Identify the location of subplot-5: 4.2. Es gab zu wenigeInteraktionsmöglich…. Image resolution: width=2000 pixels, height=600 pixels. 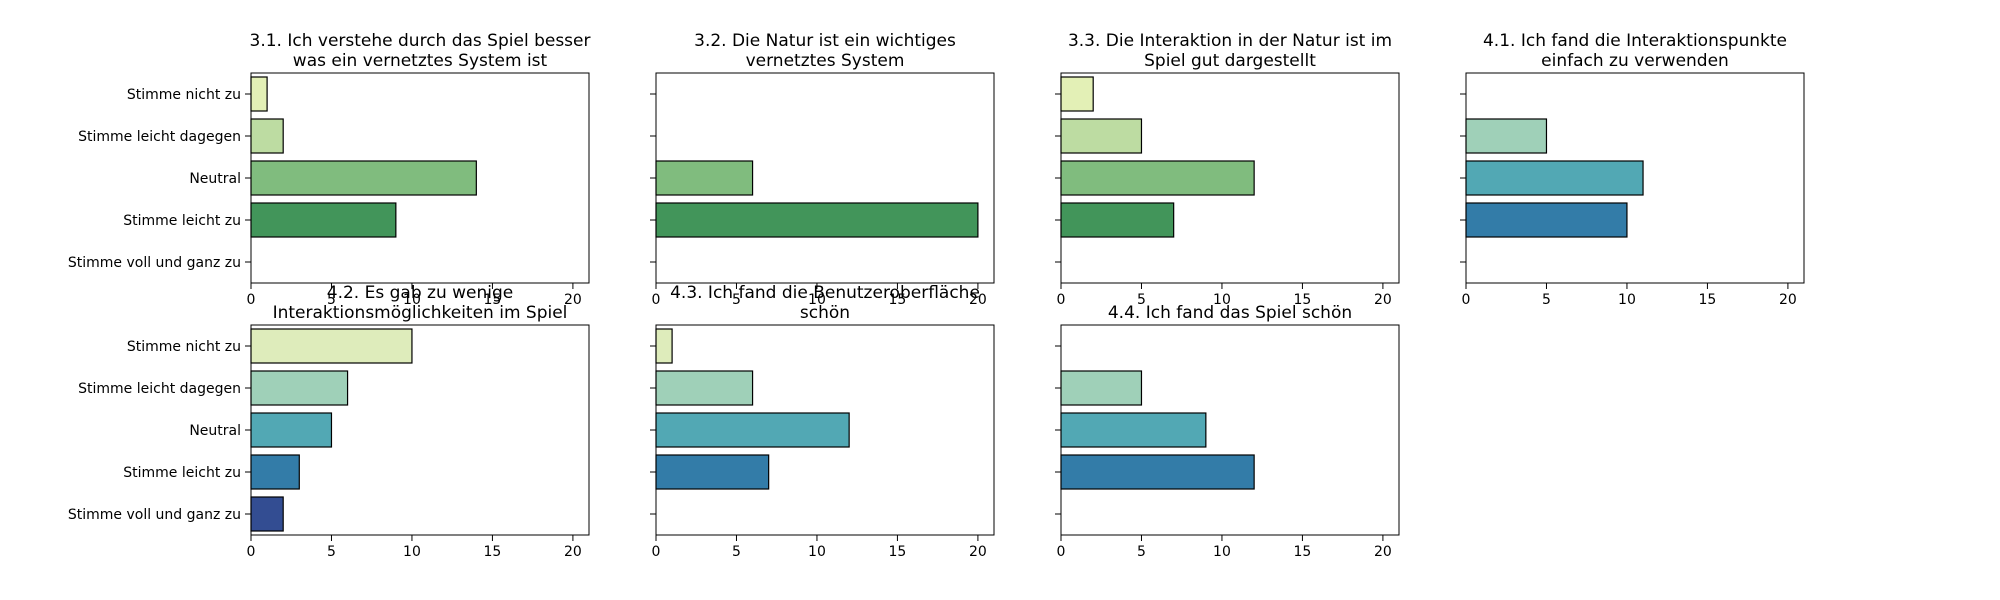
(329, 421).